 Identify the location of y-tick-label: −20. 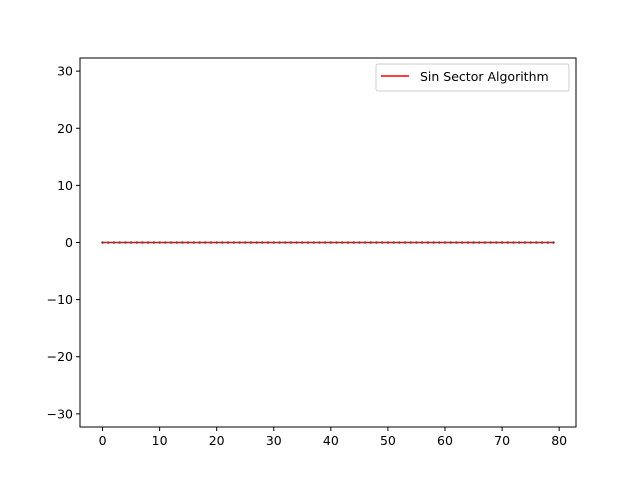
(60, 356).